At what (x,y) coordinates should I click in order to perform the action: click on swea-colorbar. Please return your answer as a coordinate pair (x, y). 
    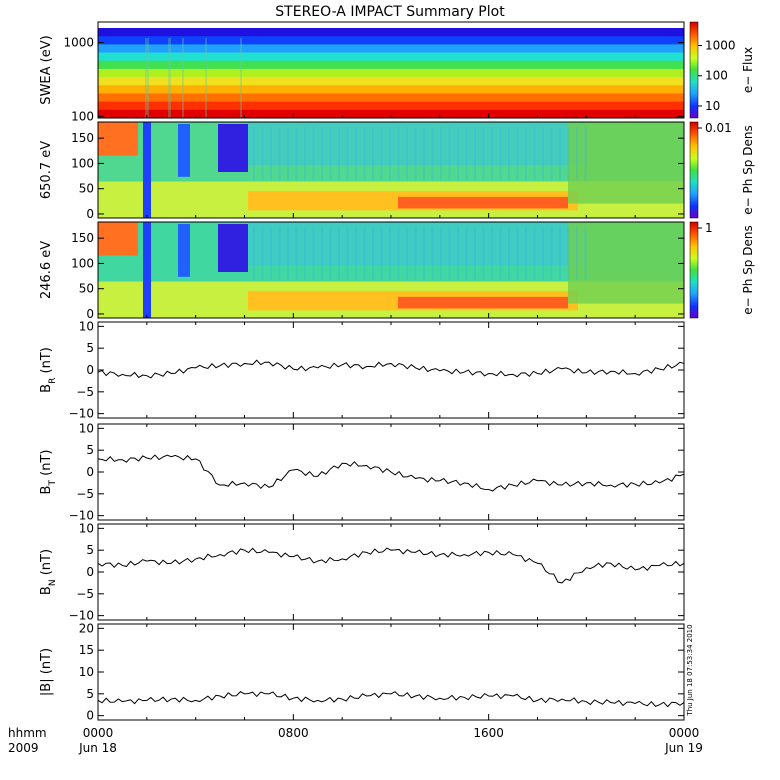
    Looking at the image, I should click on (694, 70).